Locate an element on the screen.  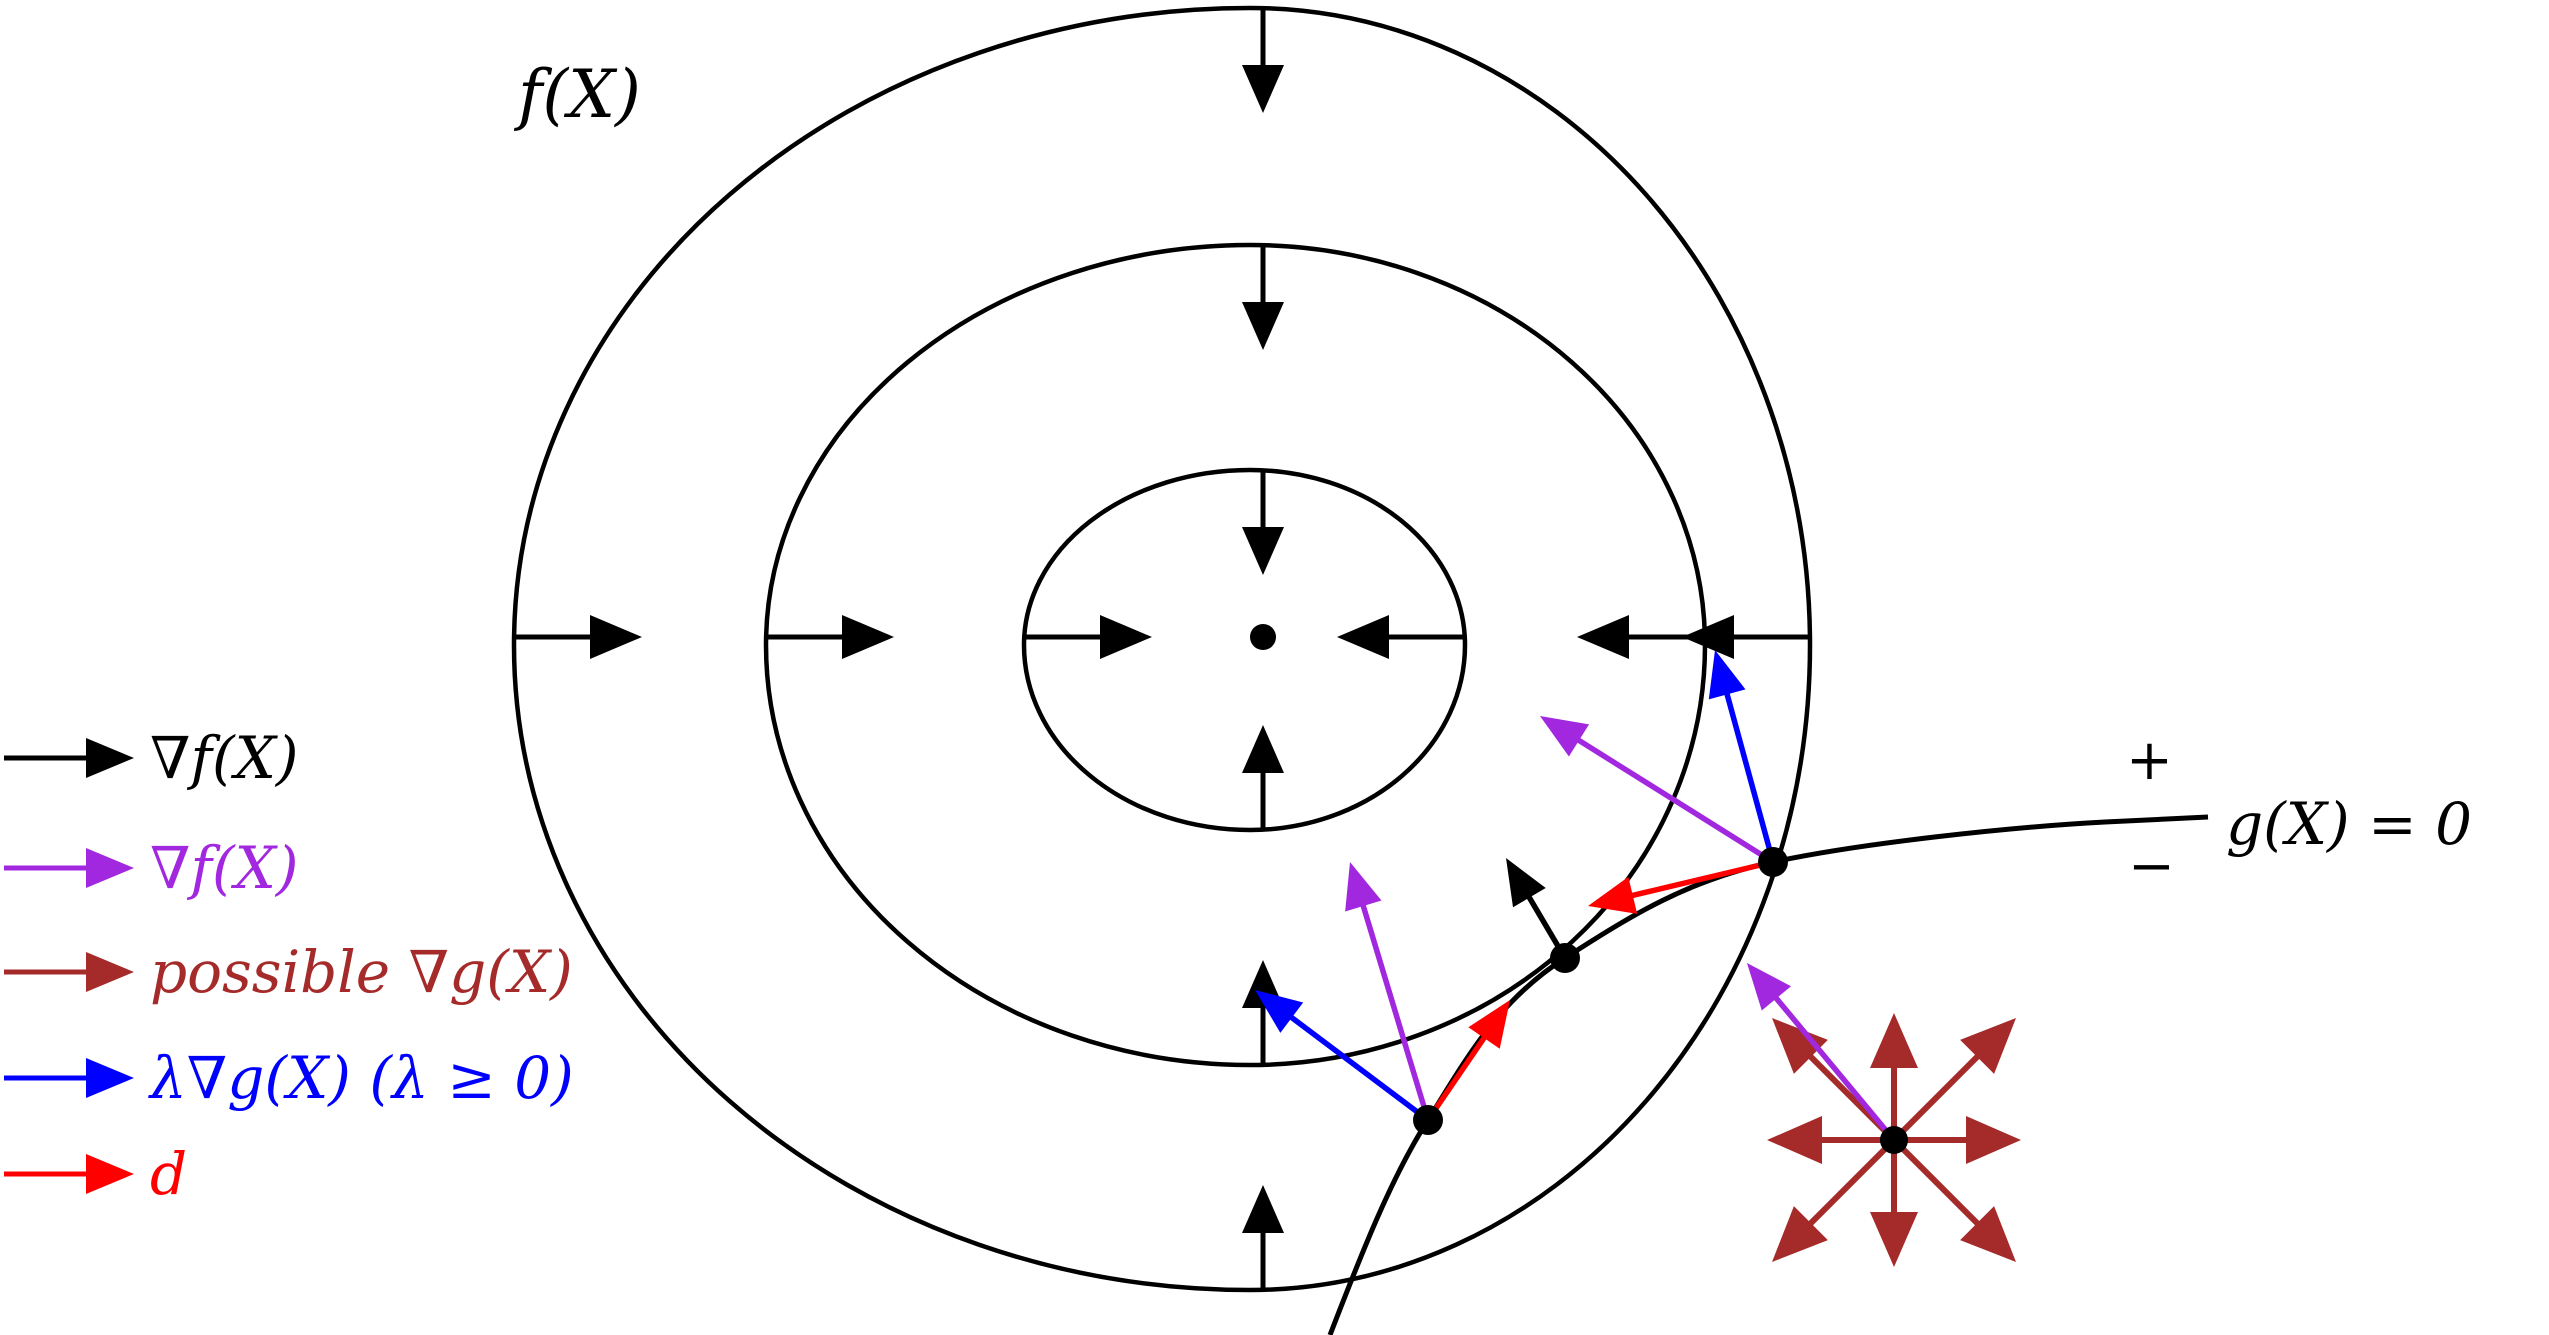
grad-f-at-left-point-arrow is located at coordinates (1388, 991).